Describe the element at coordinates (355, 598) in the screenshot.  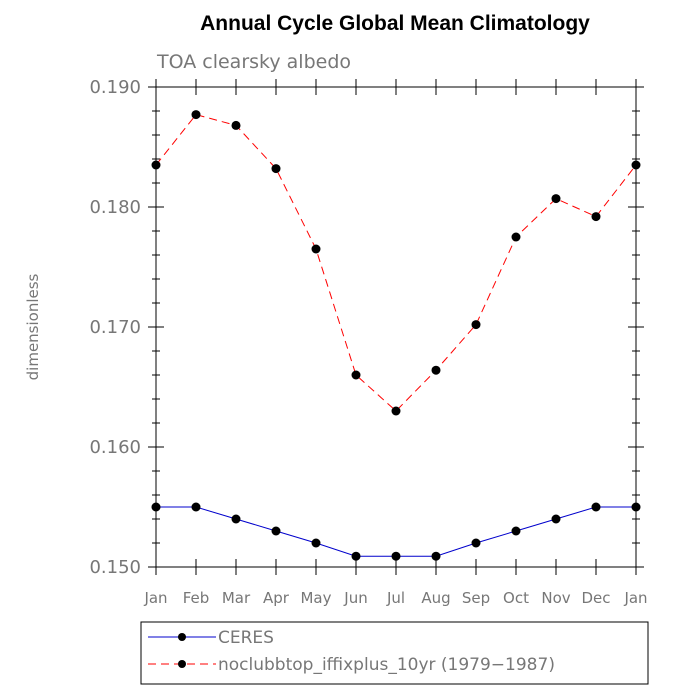
I see `x-tick-label: Jun` at that location.